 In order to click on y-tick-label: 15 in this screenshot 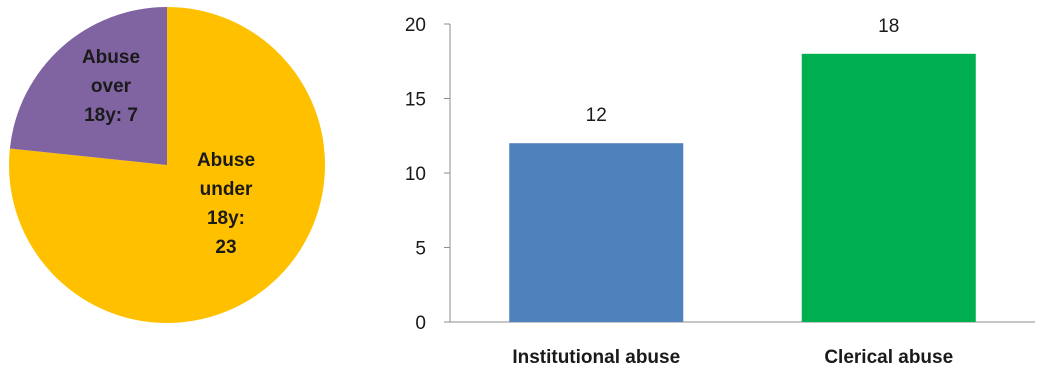, I will do `click(415, 100)`.